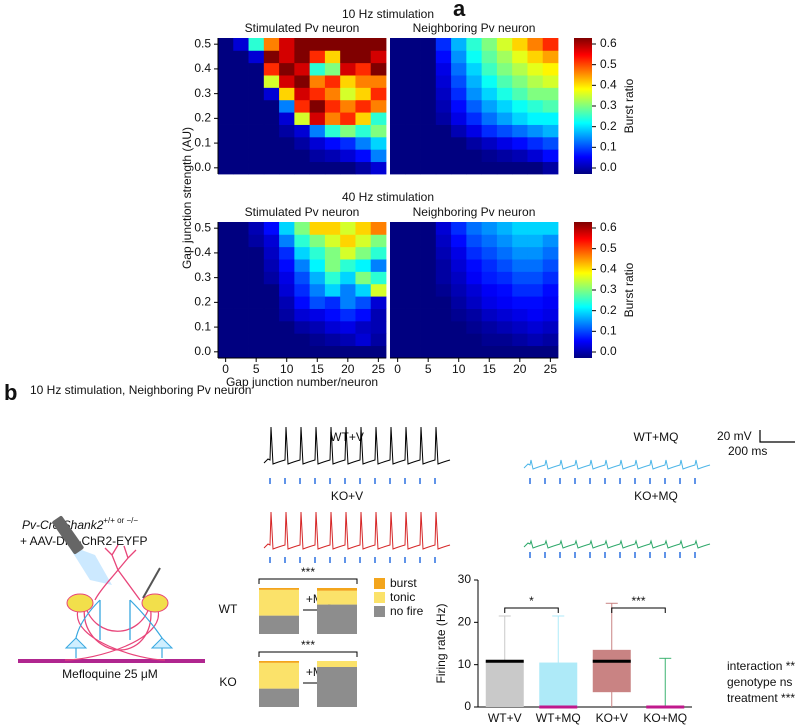  I want to click on legend-label: tonic, so click(402, 597).